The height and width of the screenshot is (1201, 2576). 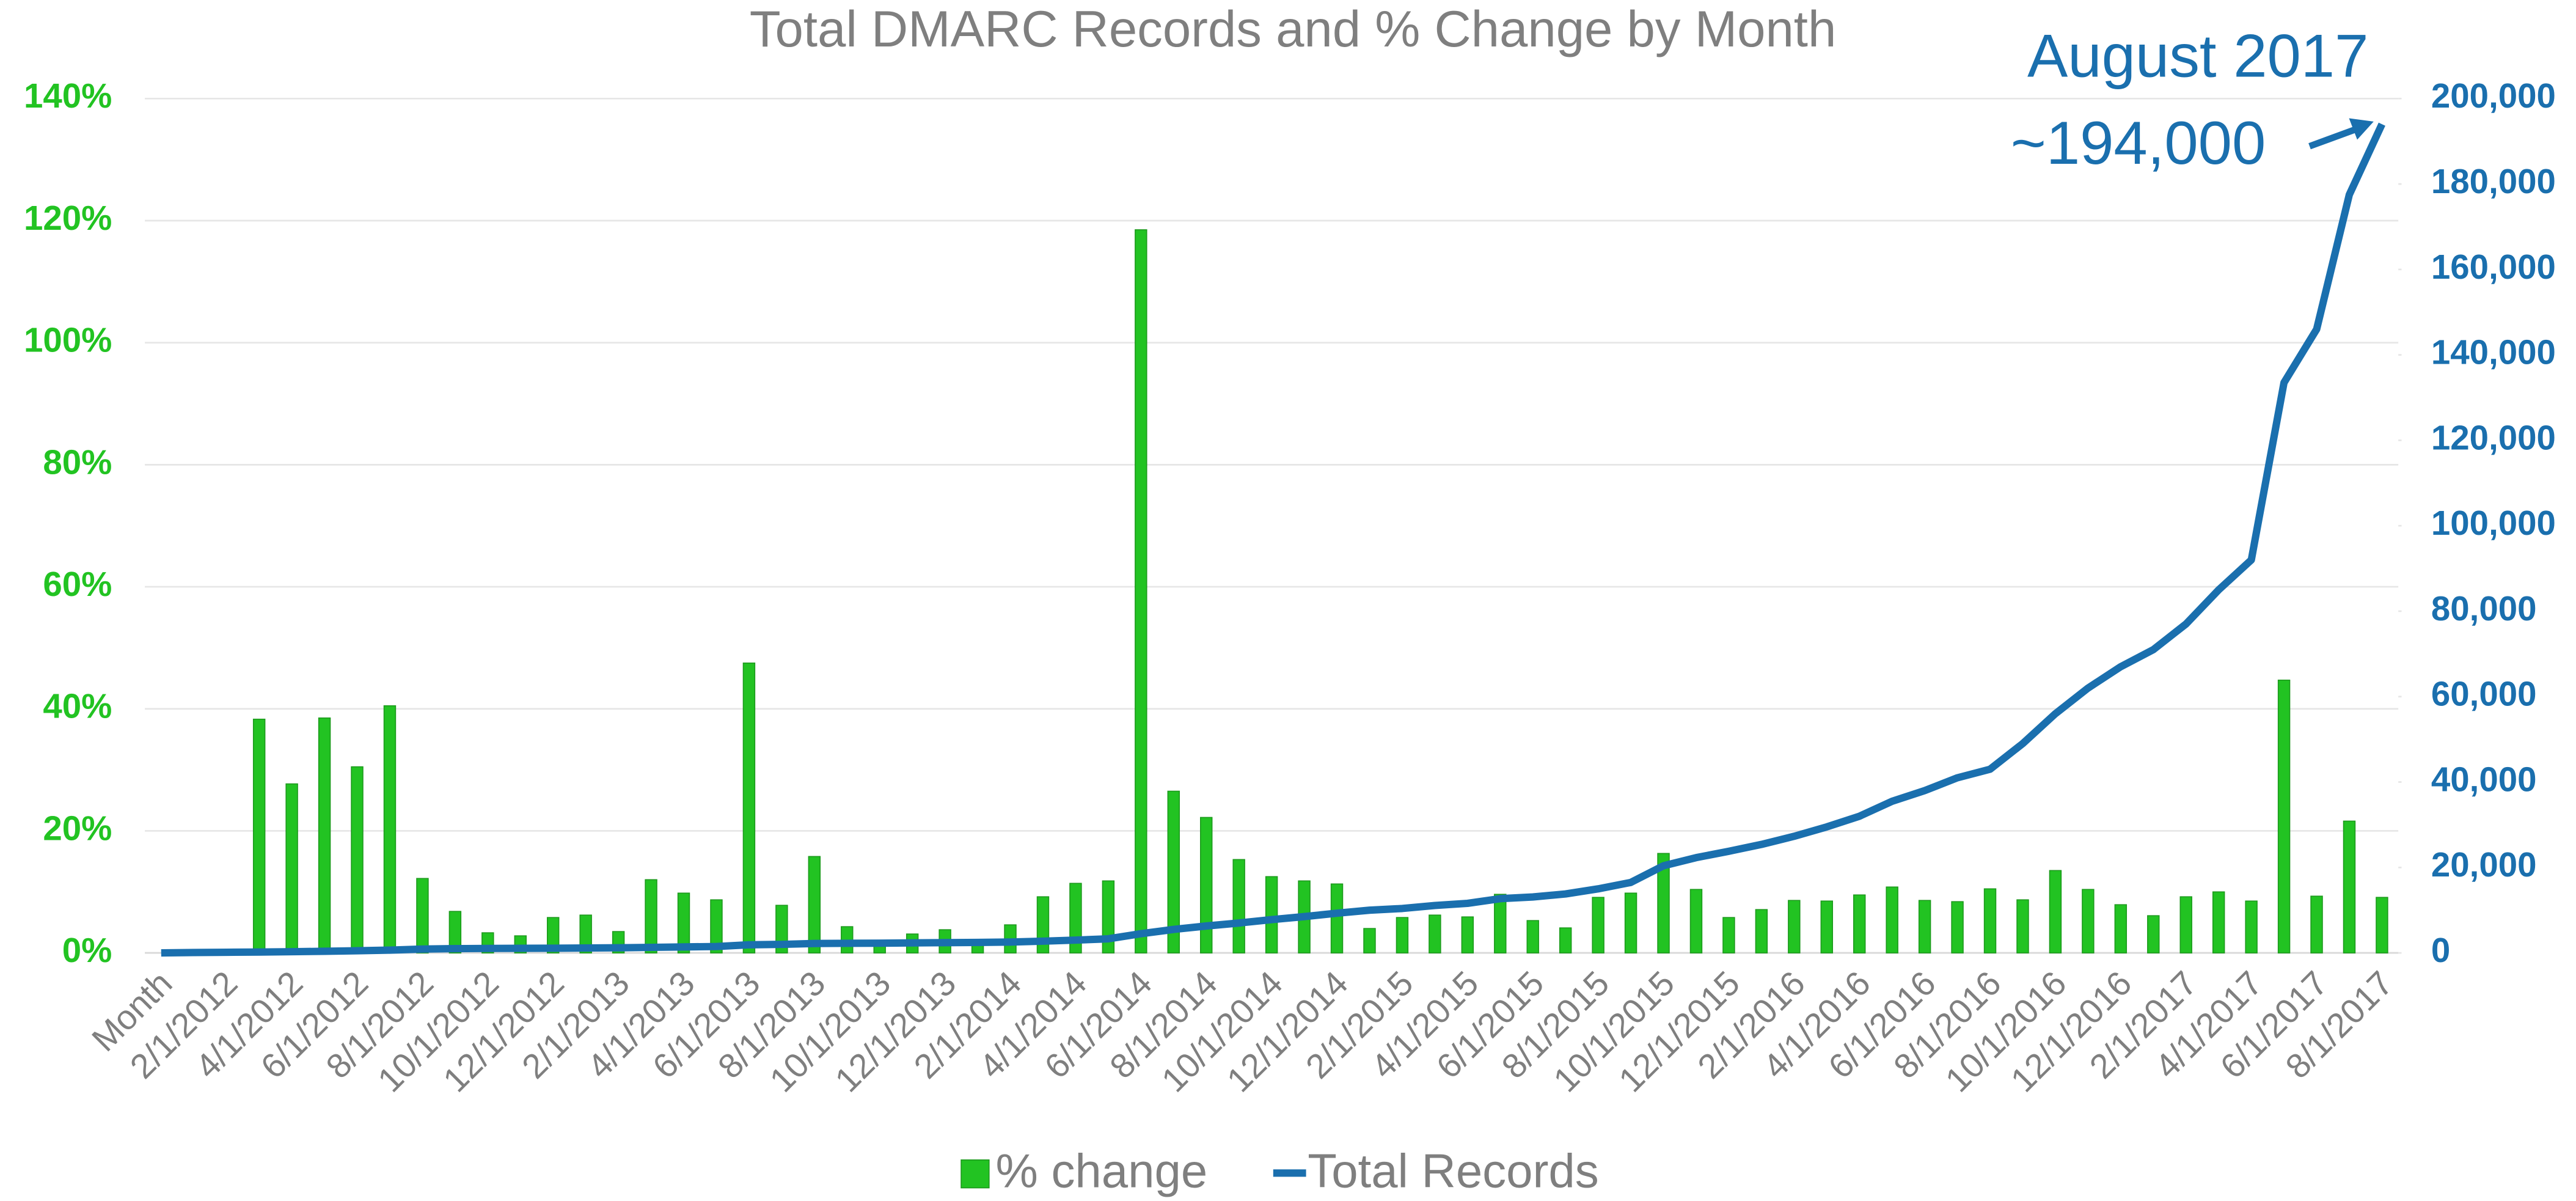 What do you see at coordinates (2334, 137) in the screenshot?
I see `annotation-arrow` at bounding box center [2334, 137].